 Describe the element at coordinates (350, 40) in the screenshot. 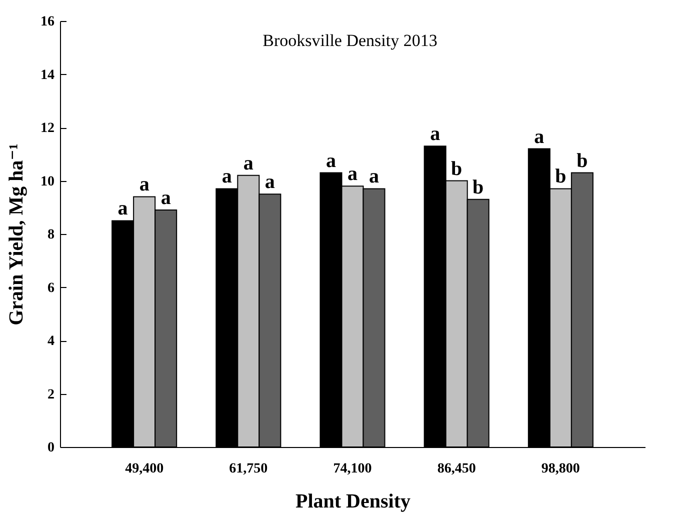

I see `text: Brooksville Density 2013` at that location.